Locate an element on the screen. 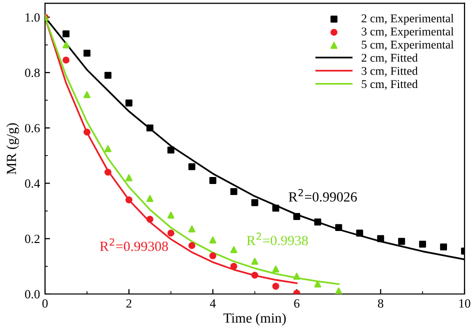 This screenshot has width=474, height=336. x-tick-label: 8 is located at coordinates (381, 303).